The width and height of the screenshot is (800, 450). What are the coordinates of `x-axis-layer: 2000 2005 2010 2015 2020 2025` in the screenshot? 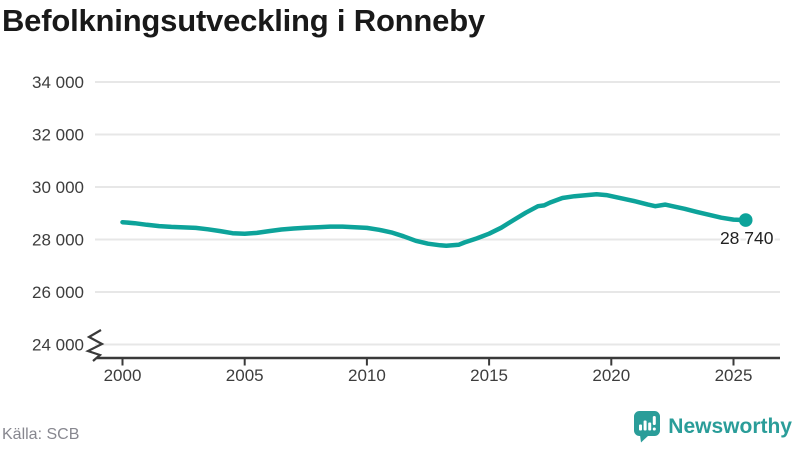 It's located at (432, 357).